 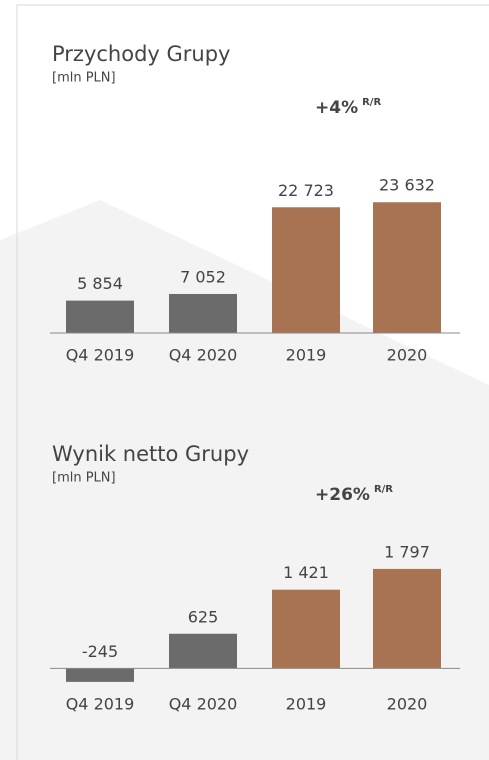 I want to click on annotation: +4% R/R, so click(x=348, y=107).